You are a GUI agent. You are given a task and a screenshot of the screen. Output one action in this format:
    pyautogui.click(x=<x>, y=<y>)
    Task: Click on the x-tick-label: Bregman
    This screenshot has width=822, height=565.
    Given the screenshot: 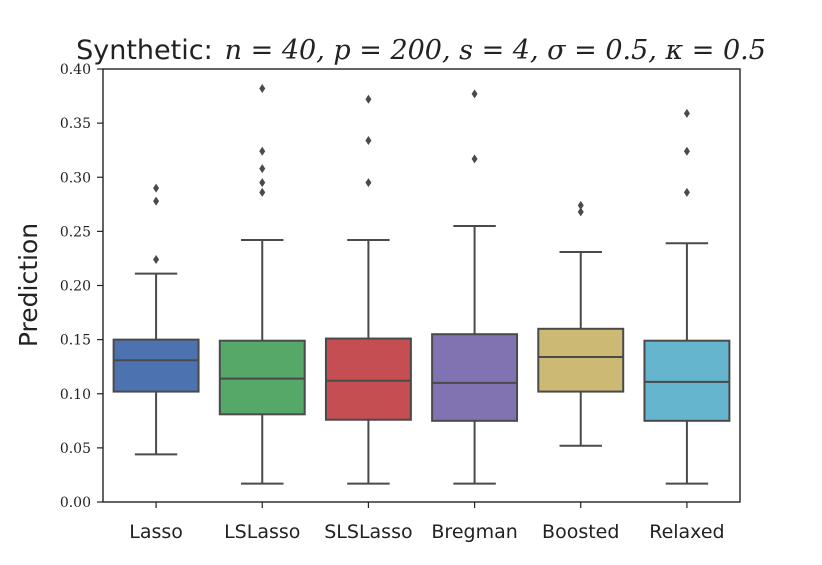 What is the action you would take?
    pyautogui.click(x=474, y=532)
    